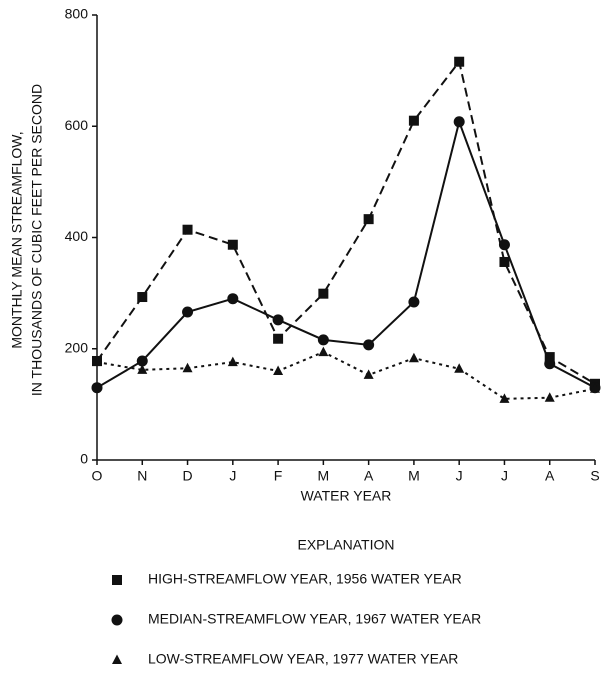 The width and height of the screenshot is (602, 676). Describe the element at coordinates (346, 496) in the screenshot. I see `x-axis-label: WATER YEAR` at that location.